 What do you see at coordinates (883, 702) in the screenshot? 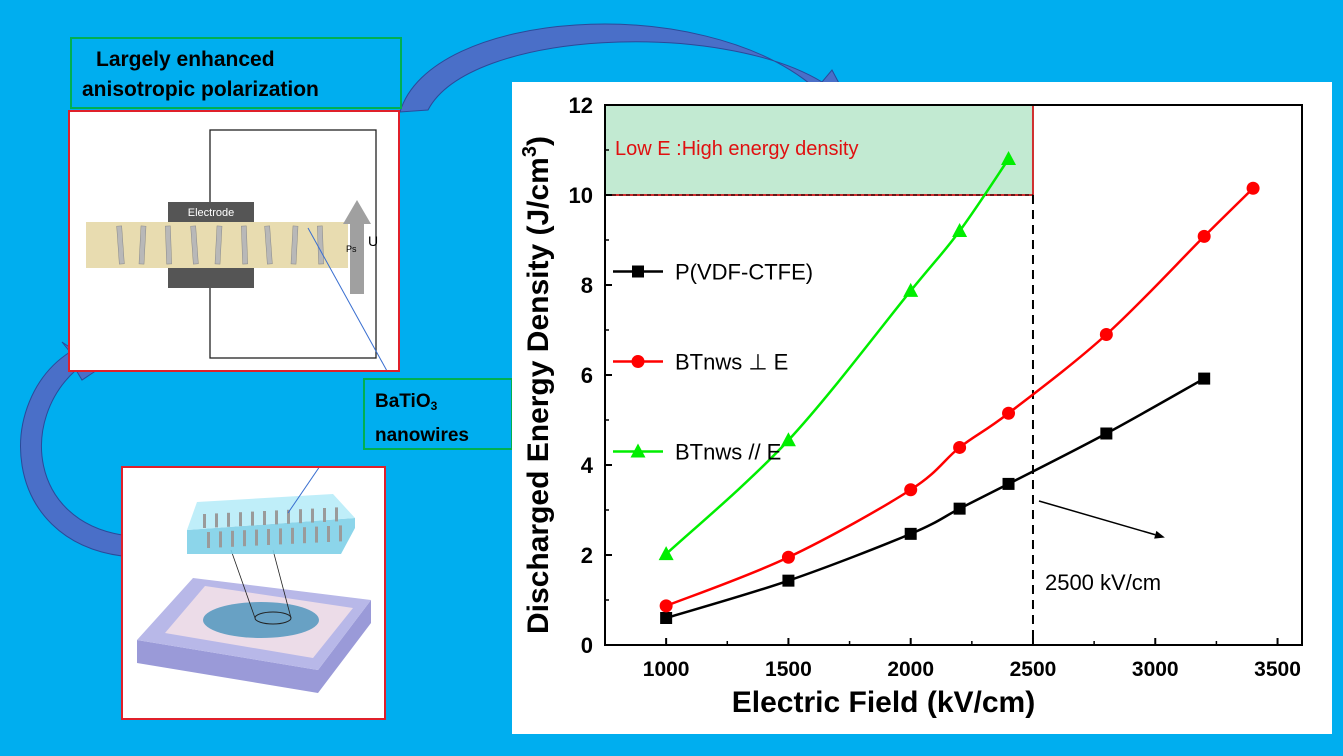
I see `x-axis-label: Electric Field (kV/cm)` at bounding box center [883, 702].